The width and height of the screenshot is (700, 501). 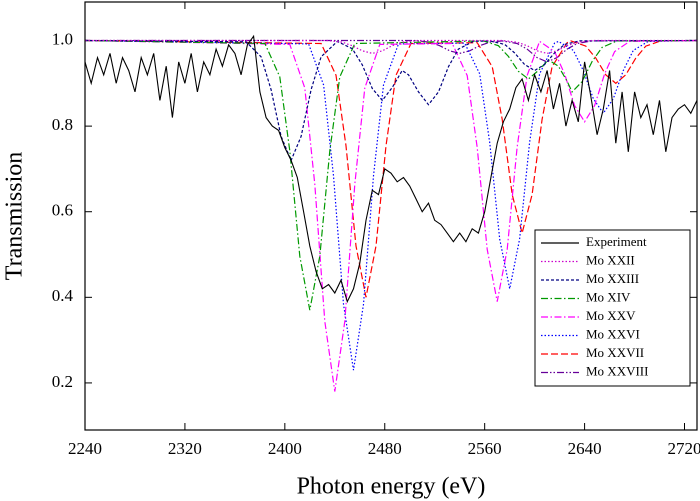 What do you see at coordinates (62, 124) in the screenshot?
I see `y-tick-label: 0.8` at bounding box center [62, 124].